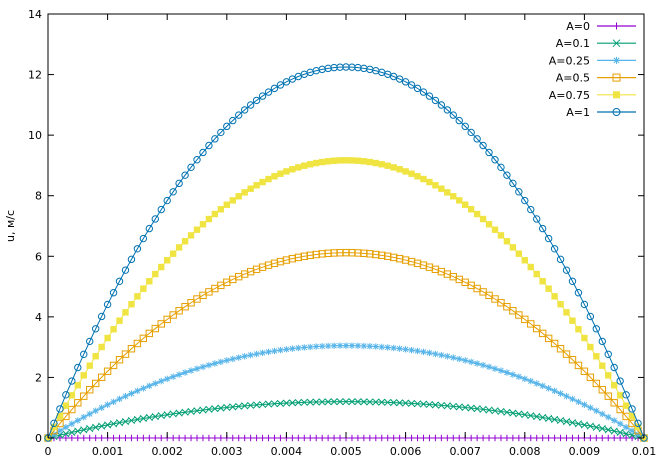  What do you see at coordinates (167, 451) in the screenshot?
I see `x-tick-label: 0.002` at bounding box center [167, 451].